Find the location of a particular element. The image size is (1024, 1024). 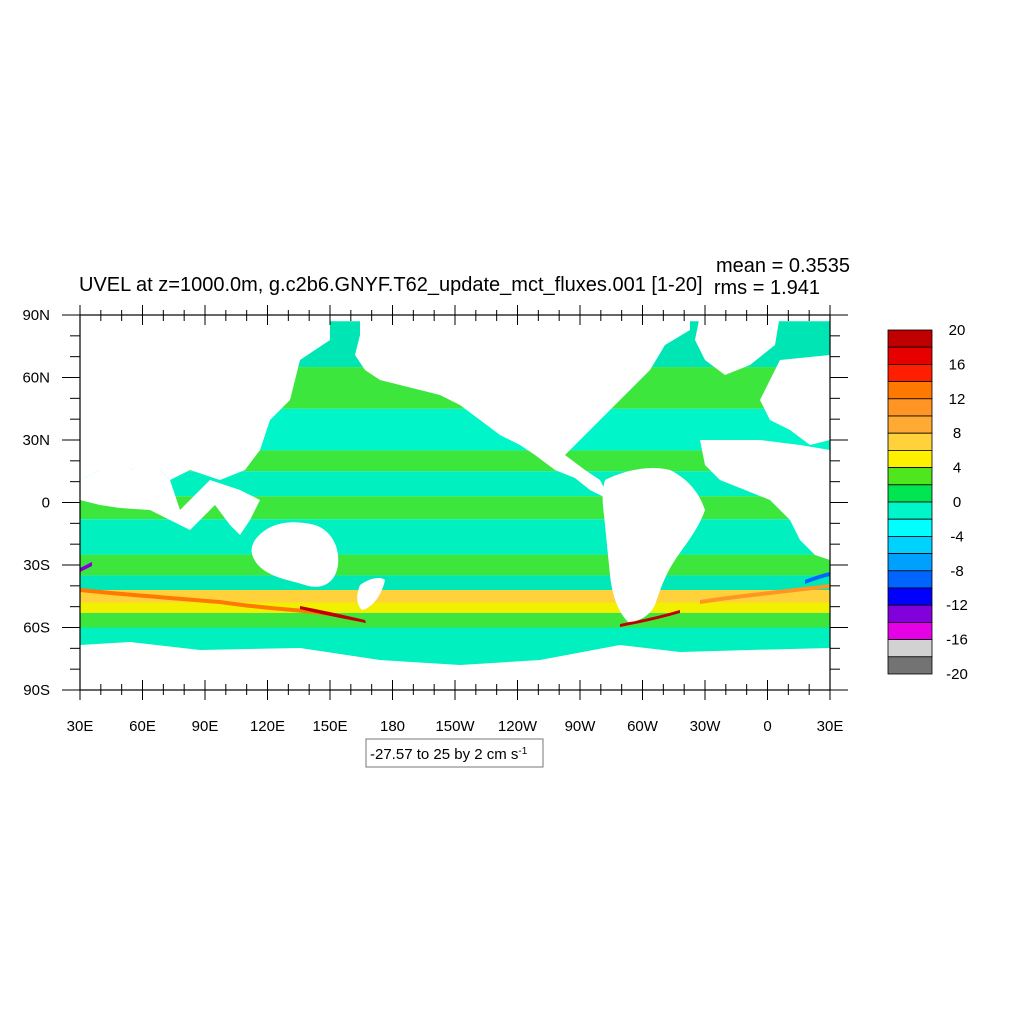

colorbar-label: -16 is located at coordinates (957, 640).